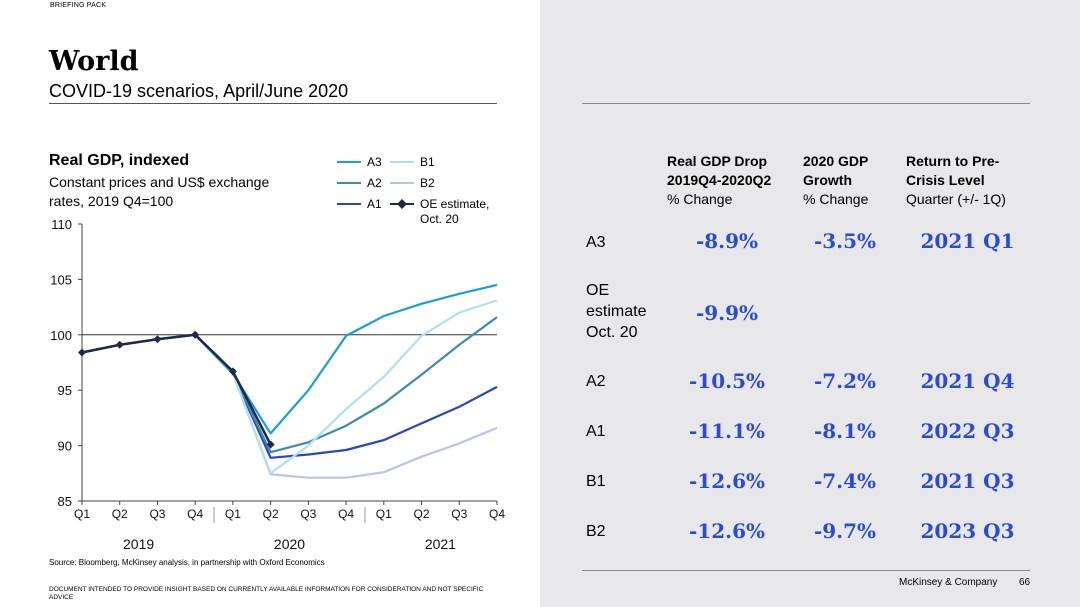 This screenshot has width=1080, height=607. What do you see at coordinates (726, 531) in the screenshot?
I see `drop-value: -12.6%` at bounding box center [726, 531].